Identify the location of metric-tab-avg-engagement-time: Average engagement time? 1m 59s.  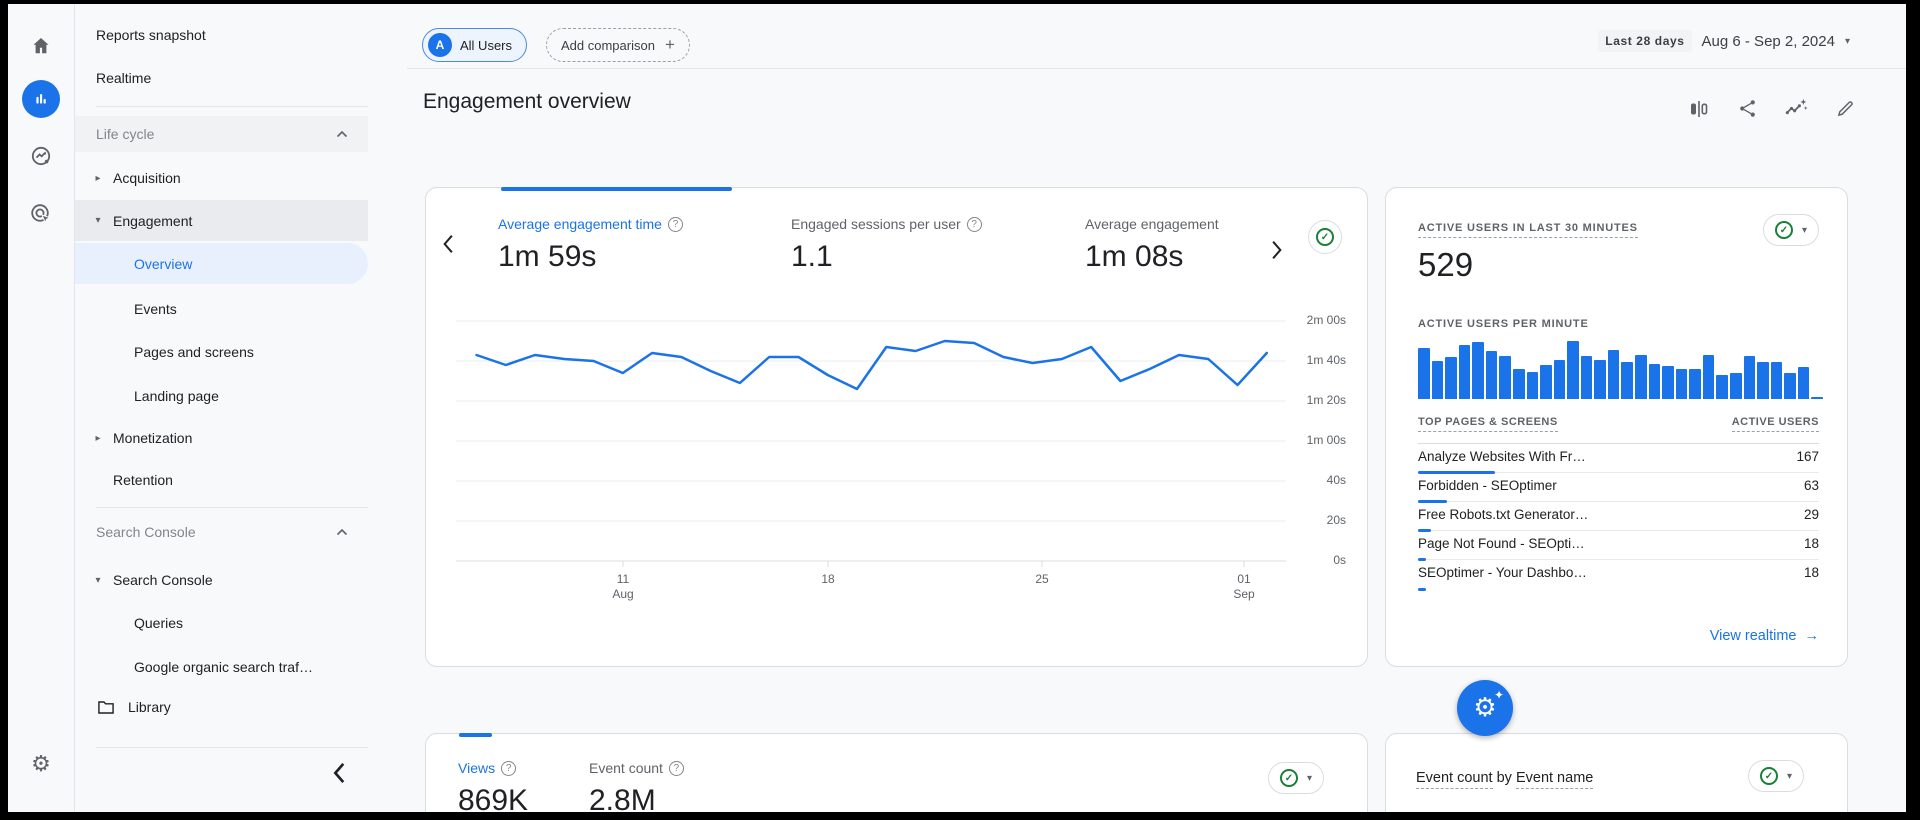
(590, 245).